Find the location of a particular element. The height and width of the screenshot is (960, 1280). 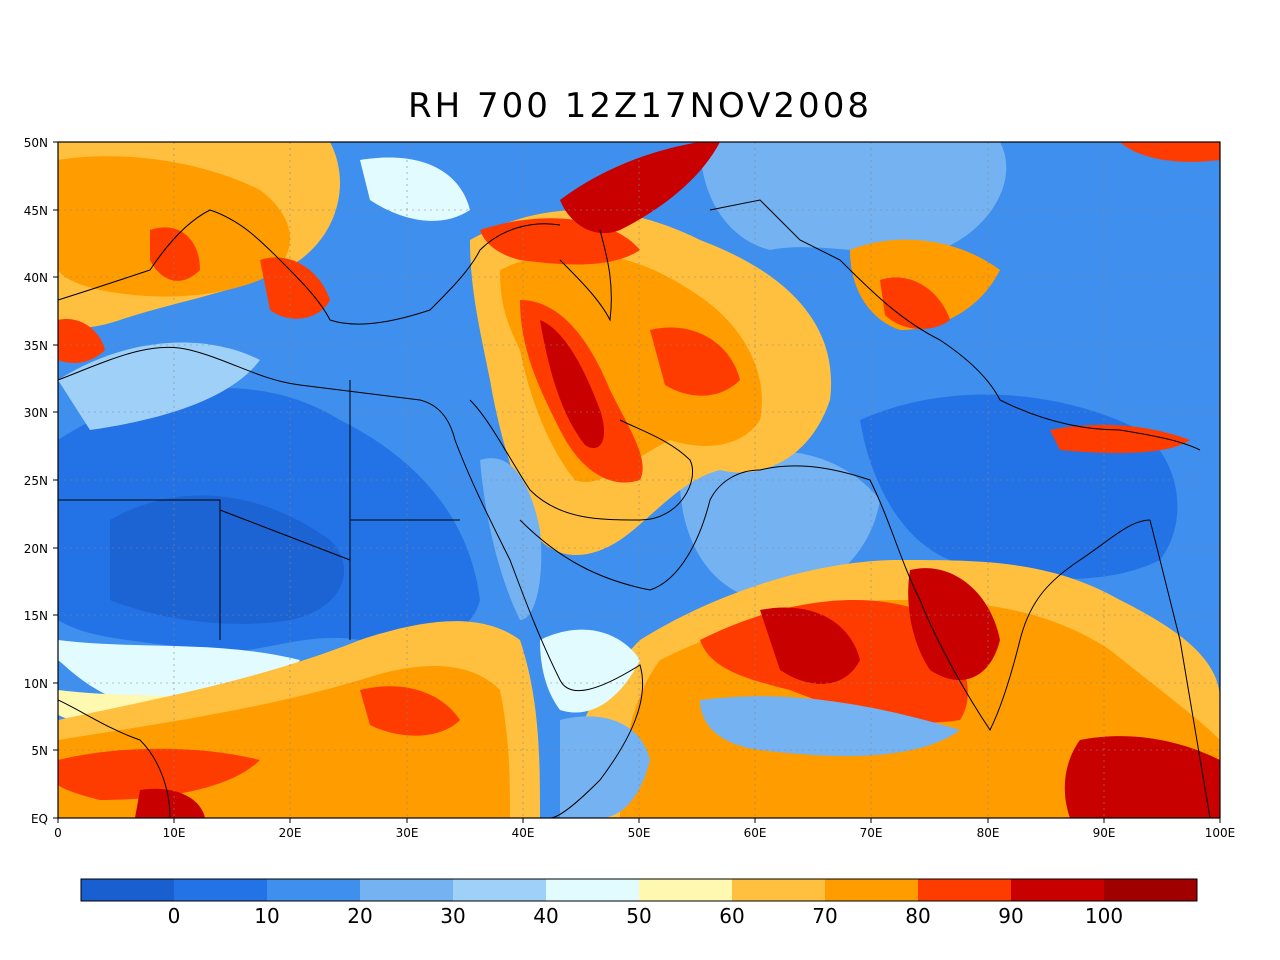

lat-tick-label: 15N is located at coordinates (36, 616).